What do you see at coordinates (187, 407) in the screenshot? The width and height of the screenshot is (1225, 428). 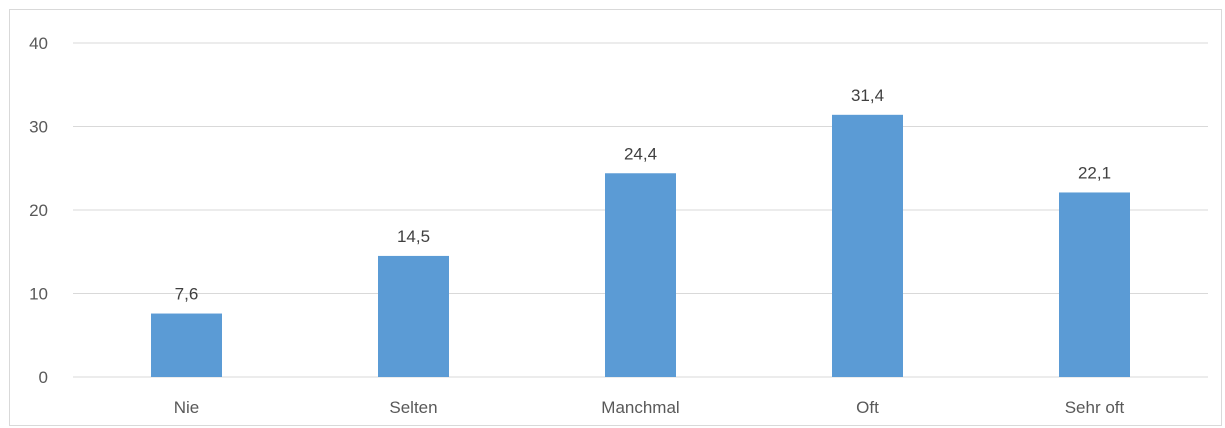 I see `x-category-label: Nie` at bounding box center [187, 407].